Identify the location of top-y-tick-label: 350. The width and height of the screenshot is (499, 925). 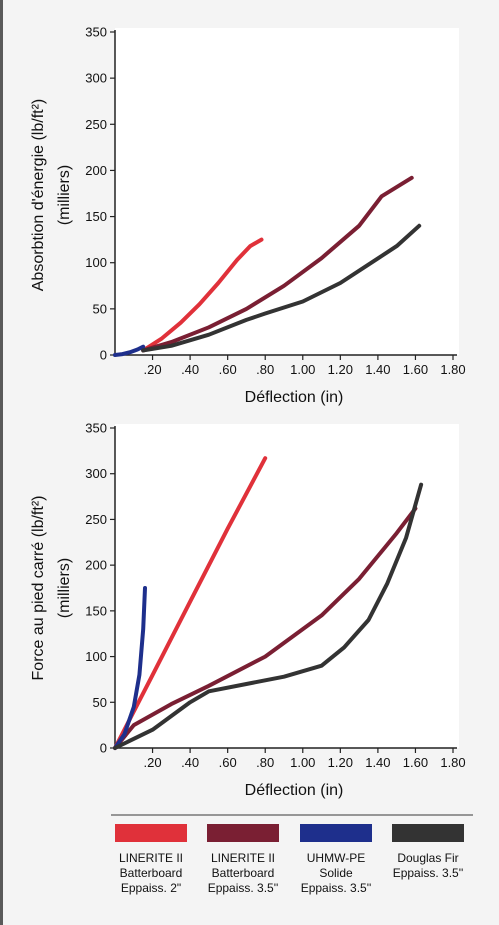
(96, 32).